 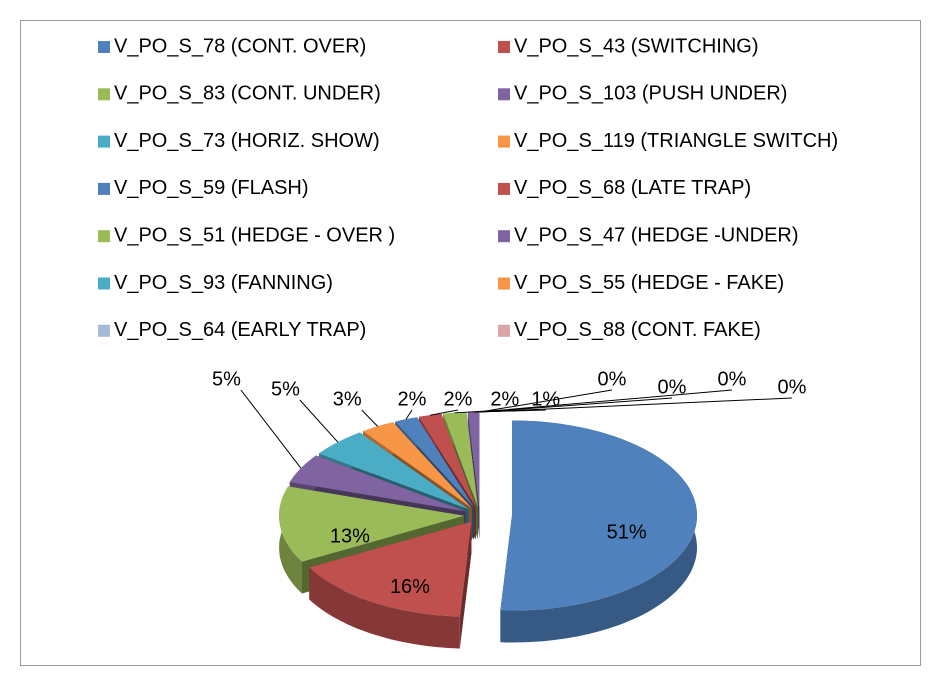 What do you see at coordinates (350, 537) in the screenshot?
I see `data-label: 13%` at bounding box center [350, 537].